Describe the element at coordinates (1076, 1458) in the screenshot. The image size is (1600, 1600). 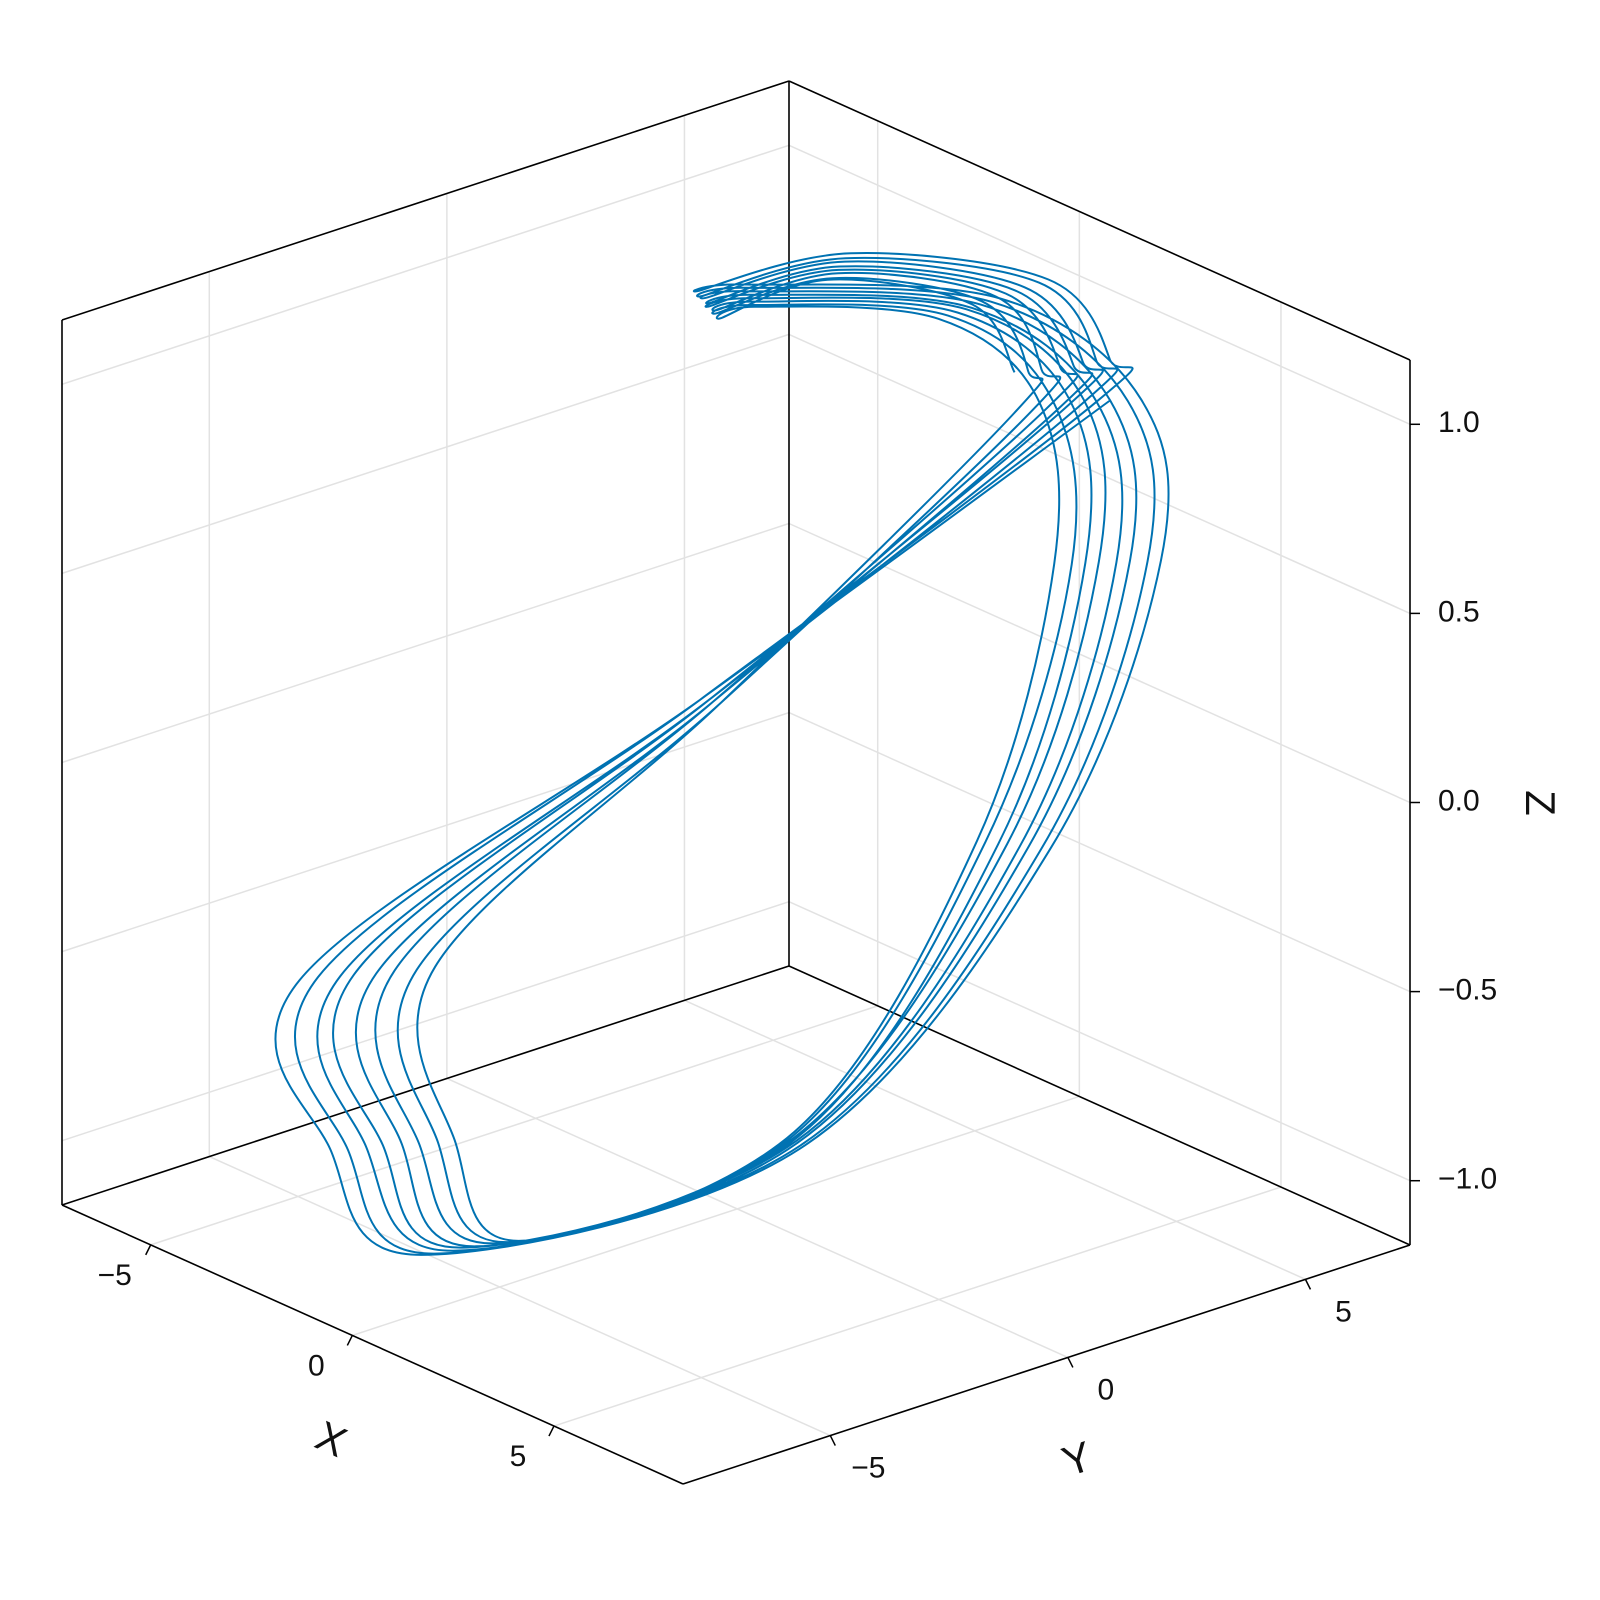
I see `y-axis-title: Y` at that location.